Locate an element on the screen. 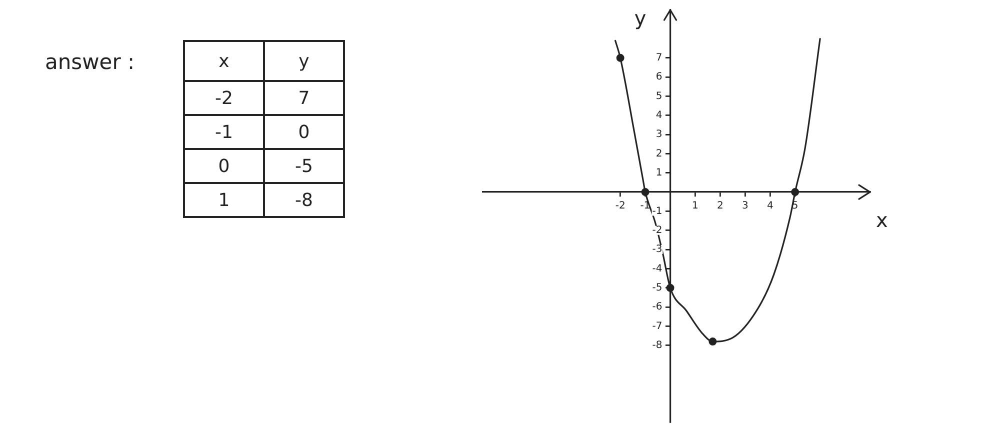 This screenshot has width=1000, height=447. x-tick-label: 2 is located at coordinates (720, 206).